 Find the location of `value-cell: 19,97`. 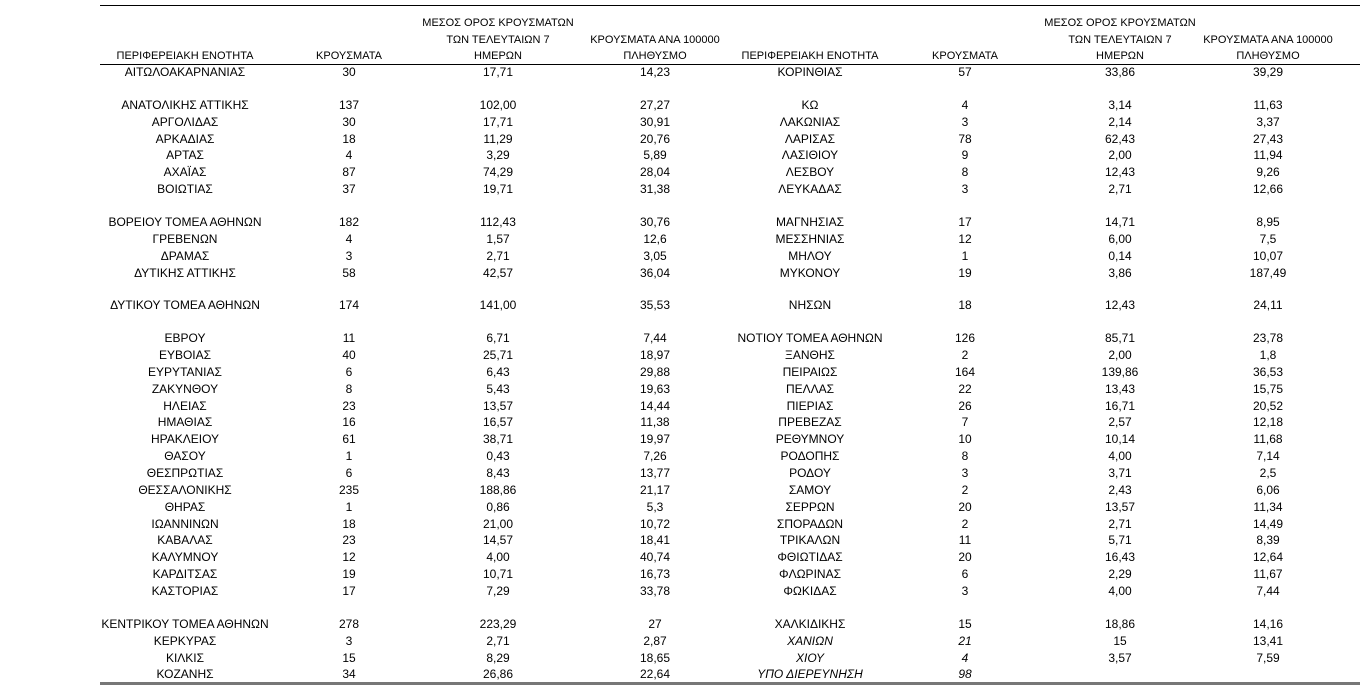

value-cell: 19,97 is located at coordinates (655, 439).